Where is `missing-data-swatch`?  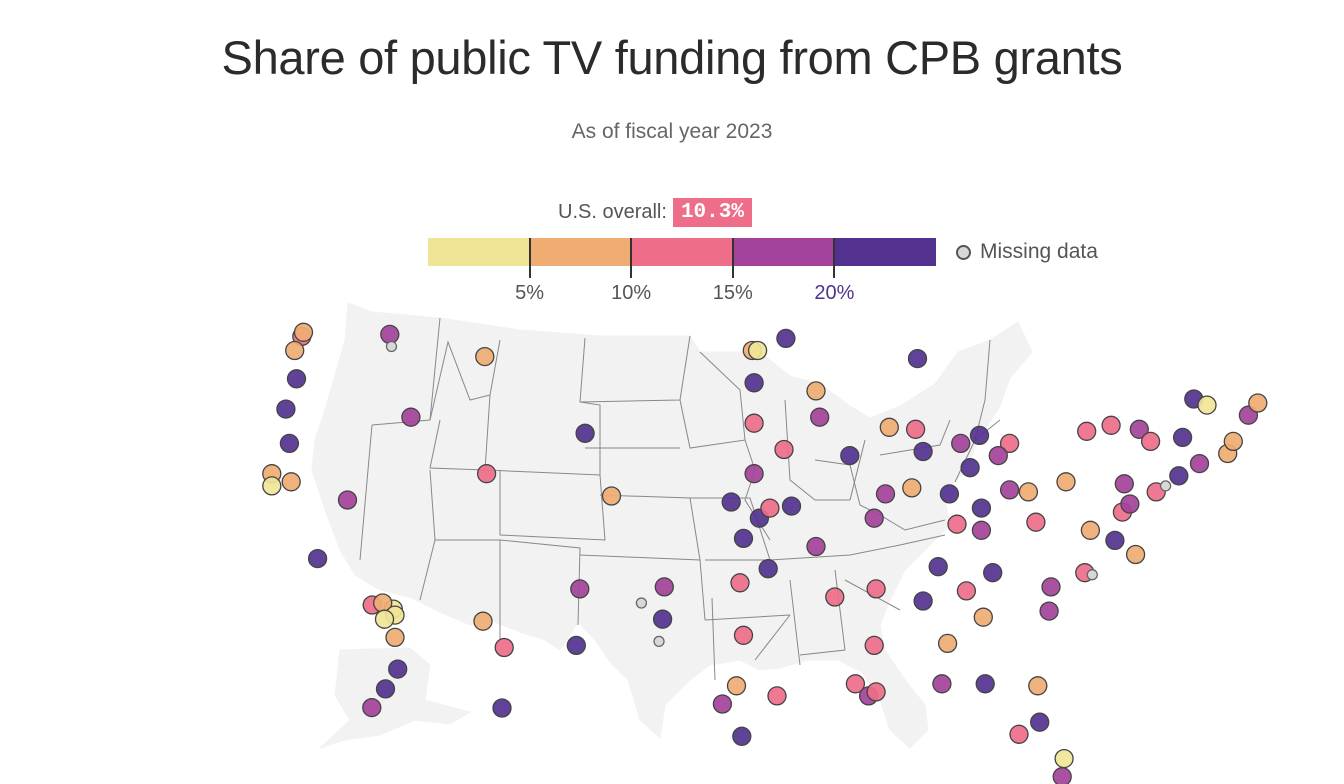 missing-data-swatch is located at coordinates (963, 252).